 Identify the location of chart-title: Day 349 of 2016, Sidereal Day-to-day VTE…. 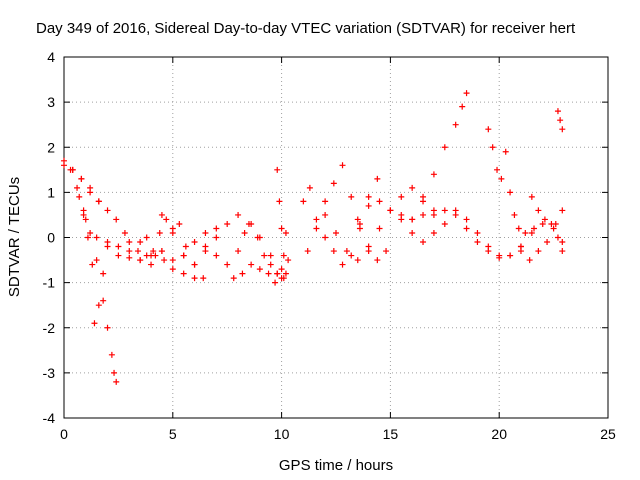
(306, 28).